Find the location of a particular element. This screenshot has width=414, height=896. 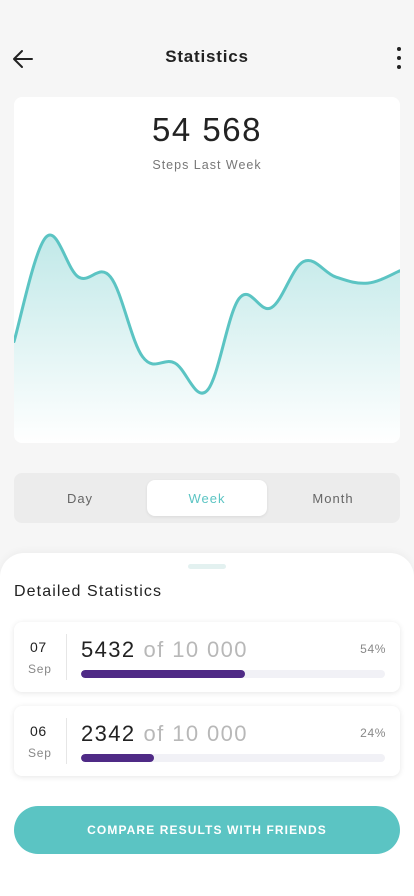

more-vertical-icon is located at coordinates (399, 49).